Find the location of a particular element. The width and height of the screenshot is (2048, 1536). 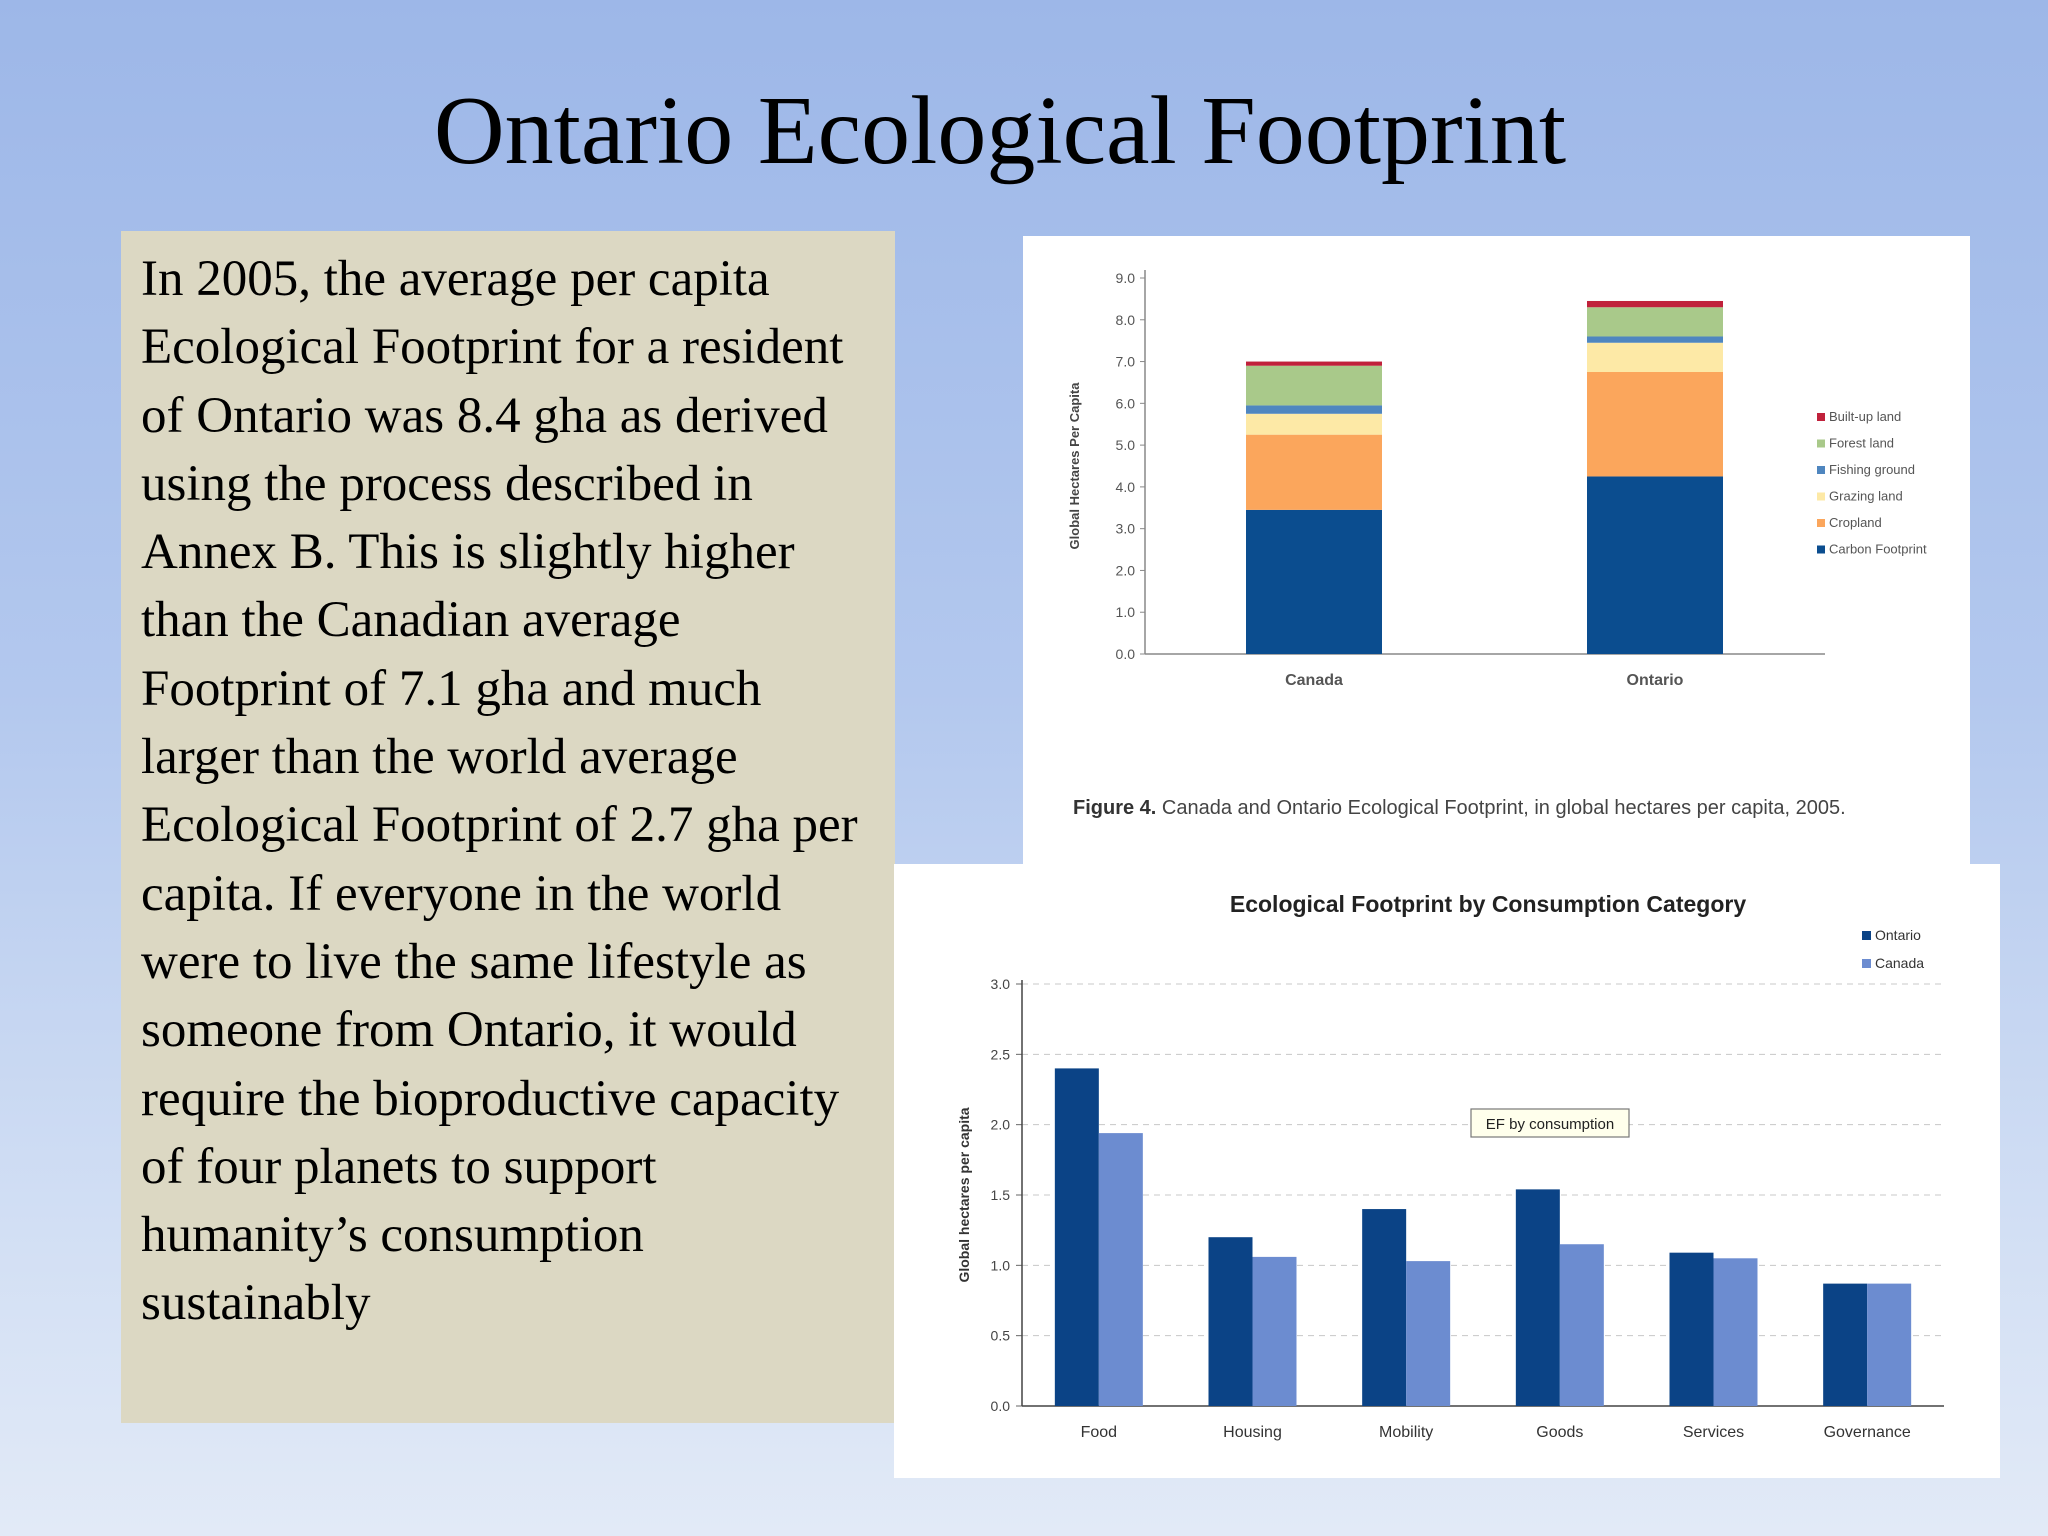

y-tick-label: 7.0 is located at coordinates (1126, 362).